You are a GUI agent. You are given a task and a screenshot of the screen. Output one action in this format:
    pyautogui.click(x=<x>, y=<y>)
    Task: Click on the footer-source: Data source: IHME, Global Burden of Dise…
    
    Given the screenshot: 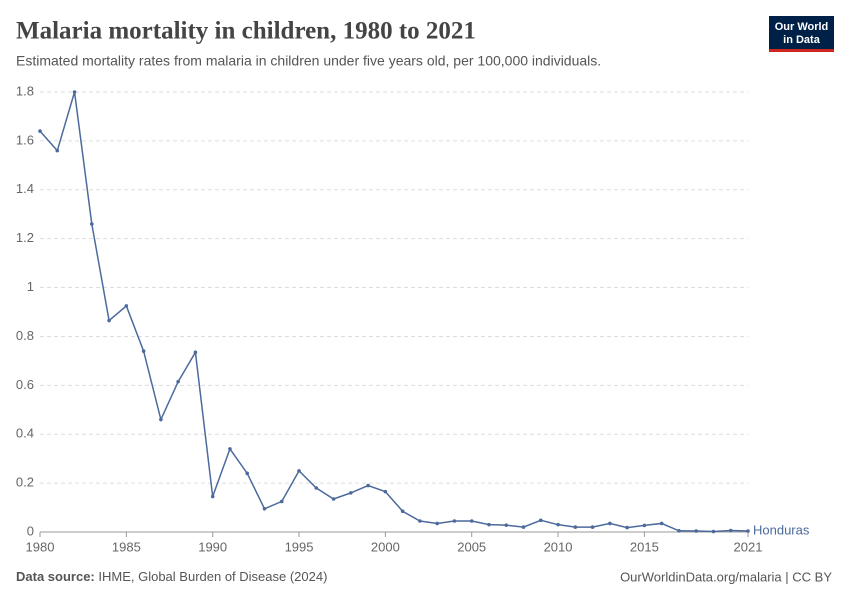 What is the action you would take?
    pyautogui.click(x=171, y=576)
    